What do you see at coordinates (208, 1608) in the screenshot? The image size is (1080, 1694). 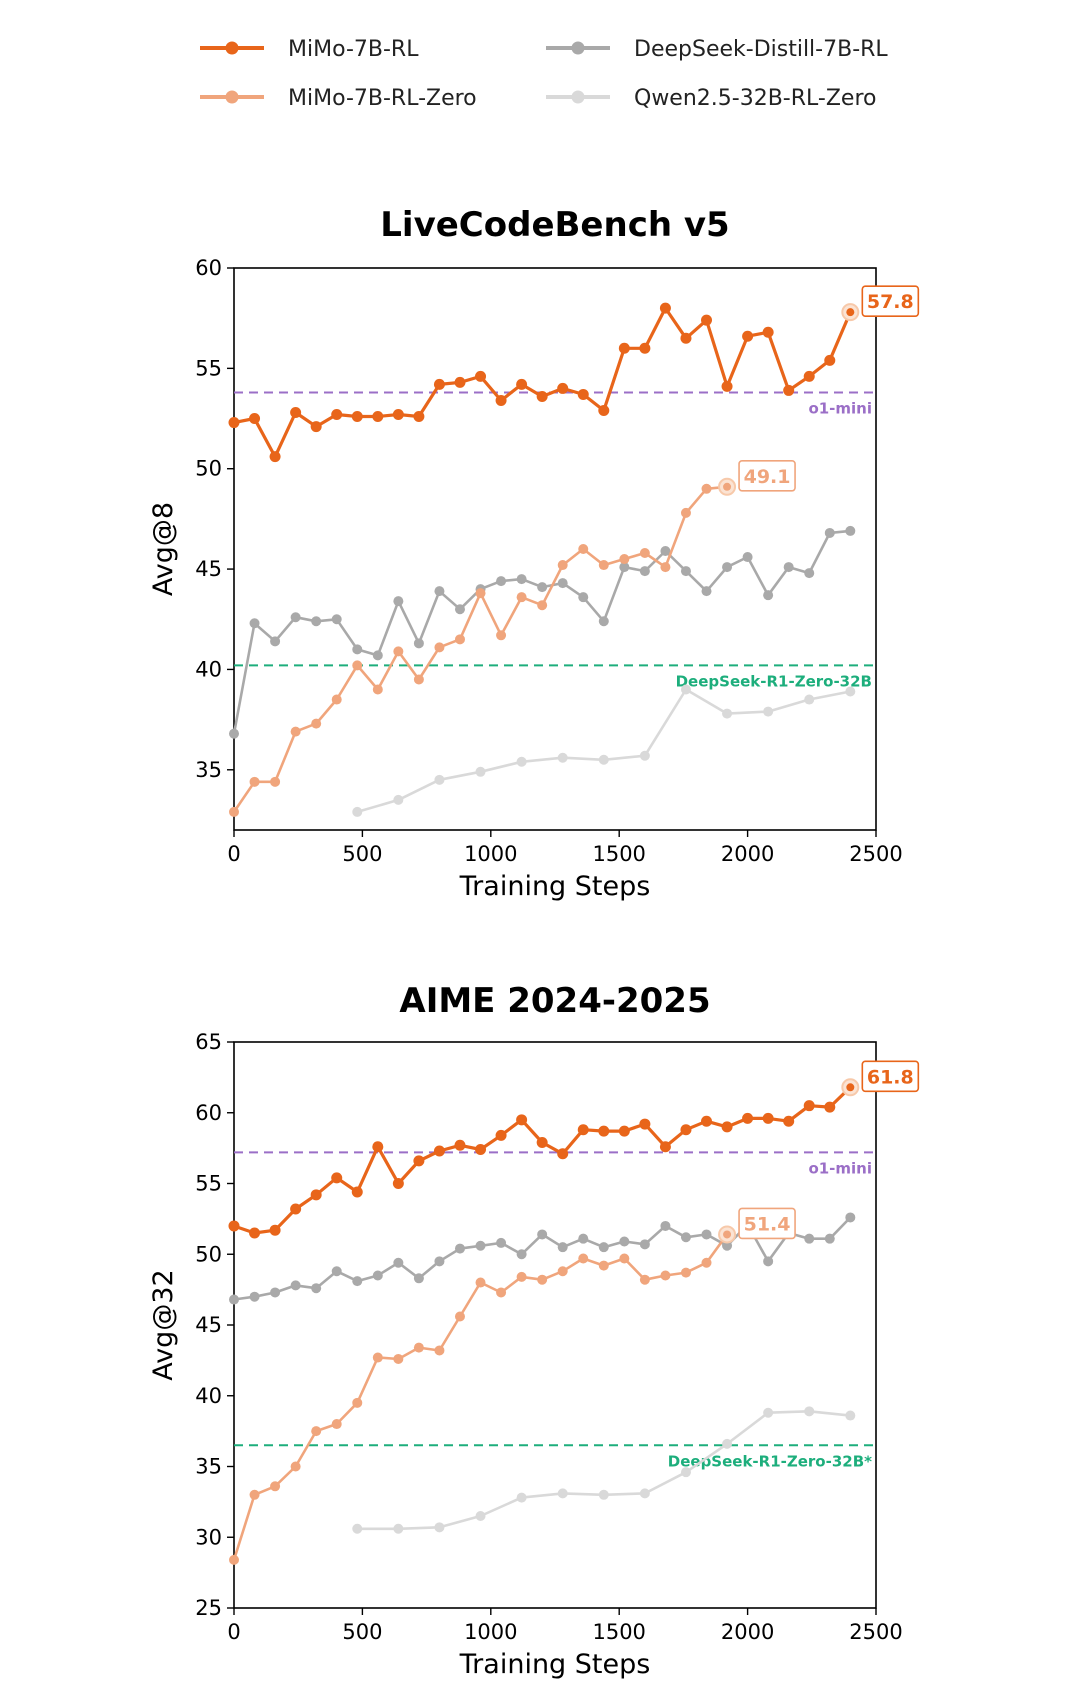 I see `y-tick-label: 25` at bounding box center [208, 1608].